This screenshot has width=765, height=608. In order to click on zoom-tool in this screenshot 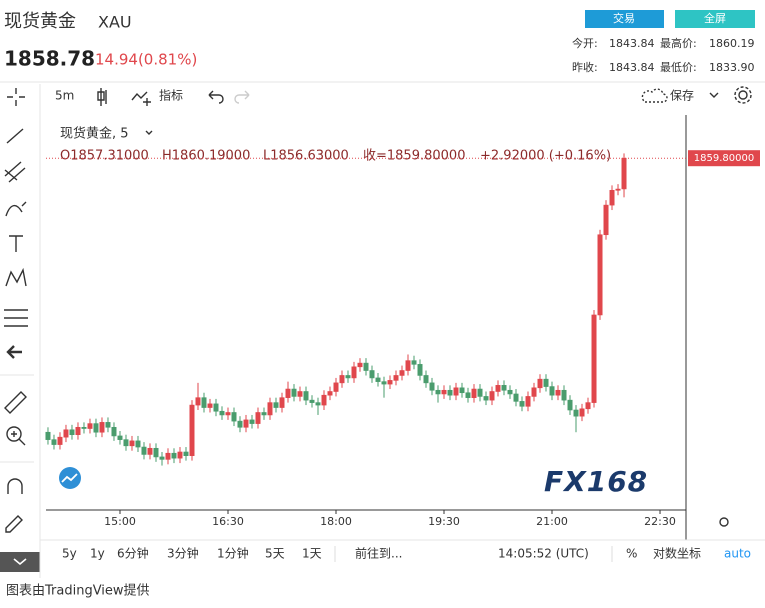, I will do `click(14, 434)`.